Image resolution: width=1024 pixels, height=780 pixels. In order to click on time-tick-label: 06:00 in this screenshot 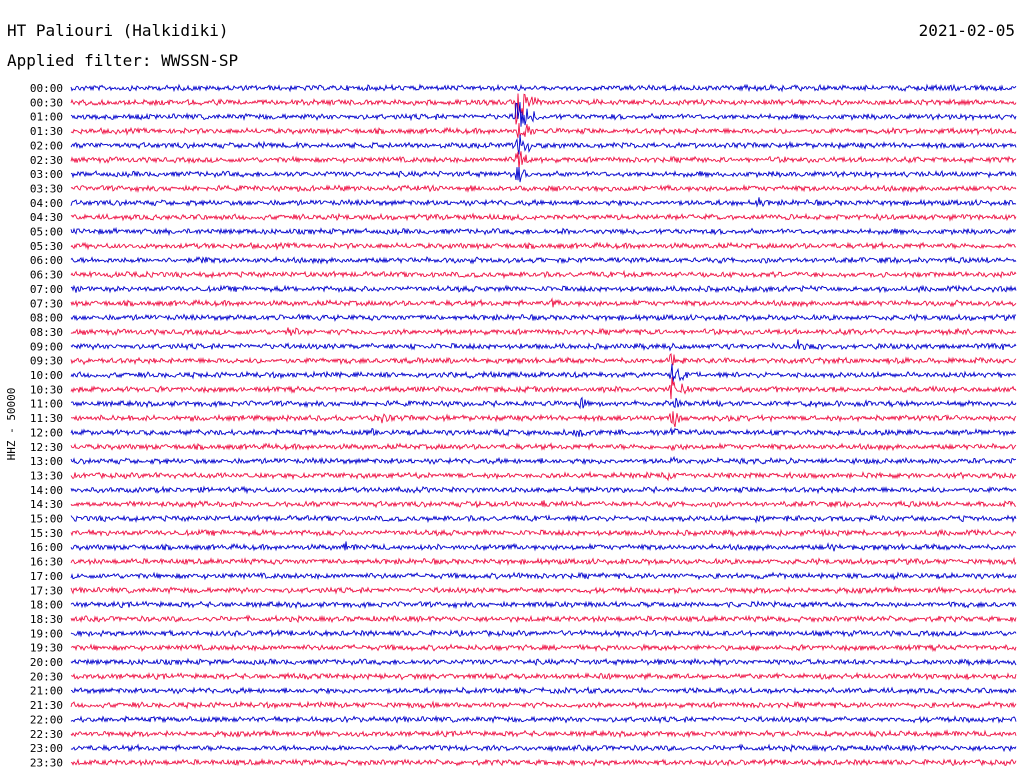, I will do `click(46, 260)`.